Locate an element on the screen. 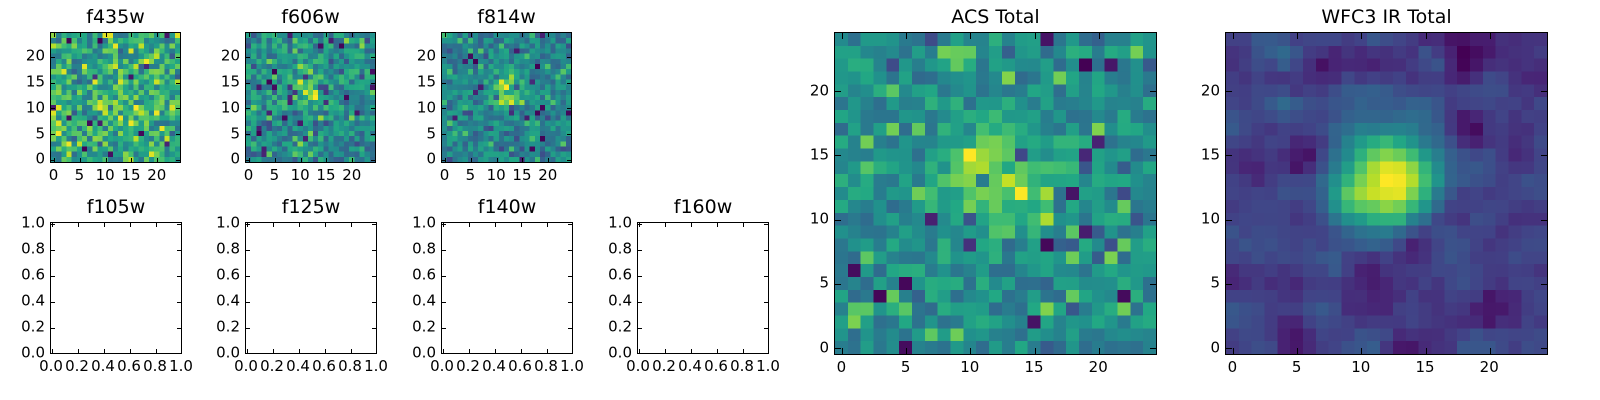 This screenshot has height=400, width=1600. panel-title-f435w: f435w is located at coordinates (115, 17).